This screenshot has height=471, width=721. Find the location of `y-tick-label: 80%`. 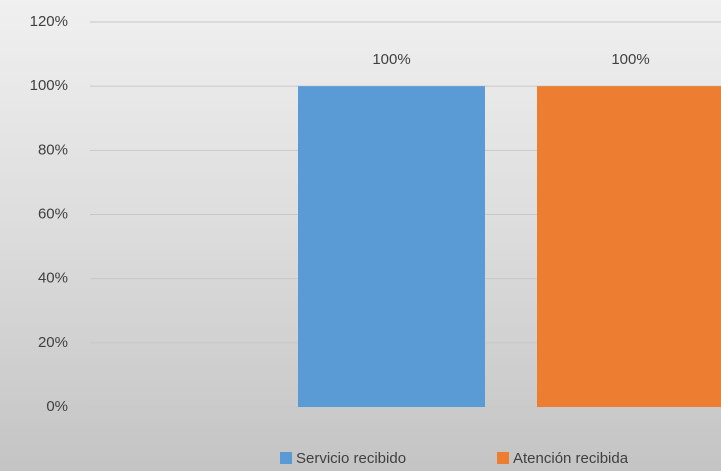

y-tick-label: 80% is located at coordinates (53, 149).